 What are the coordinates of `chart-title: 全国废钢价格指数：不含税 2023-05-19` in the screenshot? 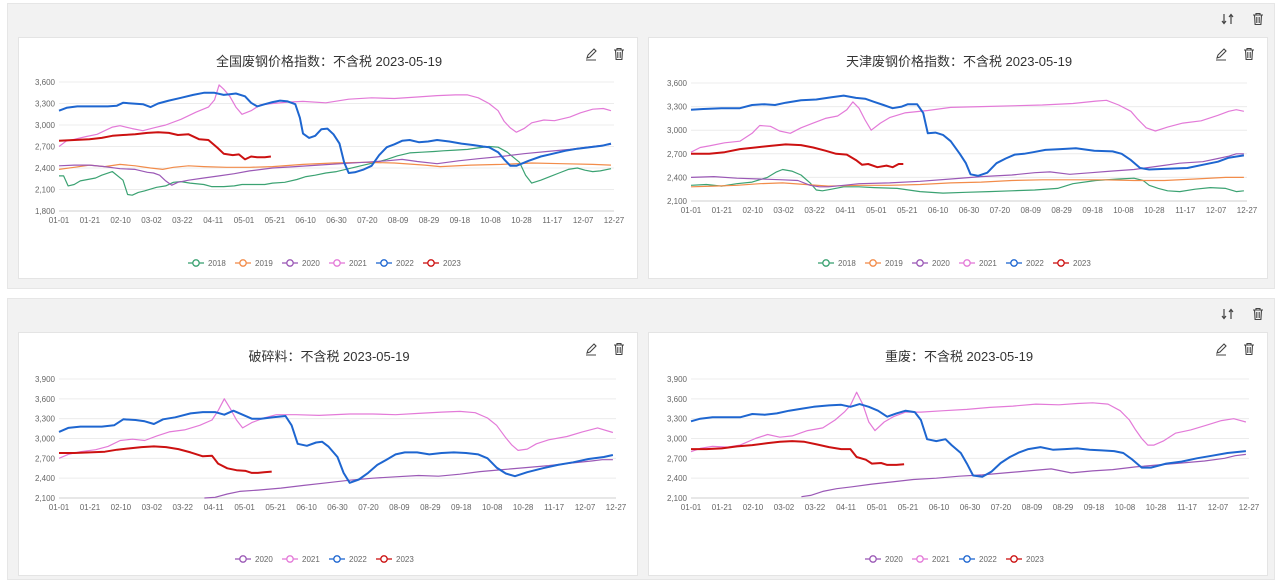 It's located at (329, 61).